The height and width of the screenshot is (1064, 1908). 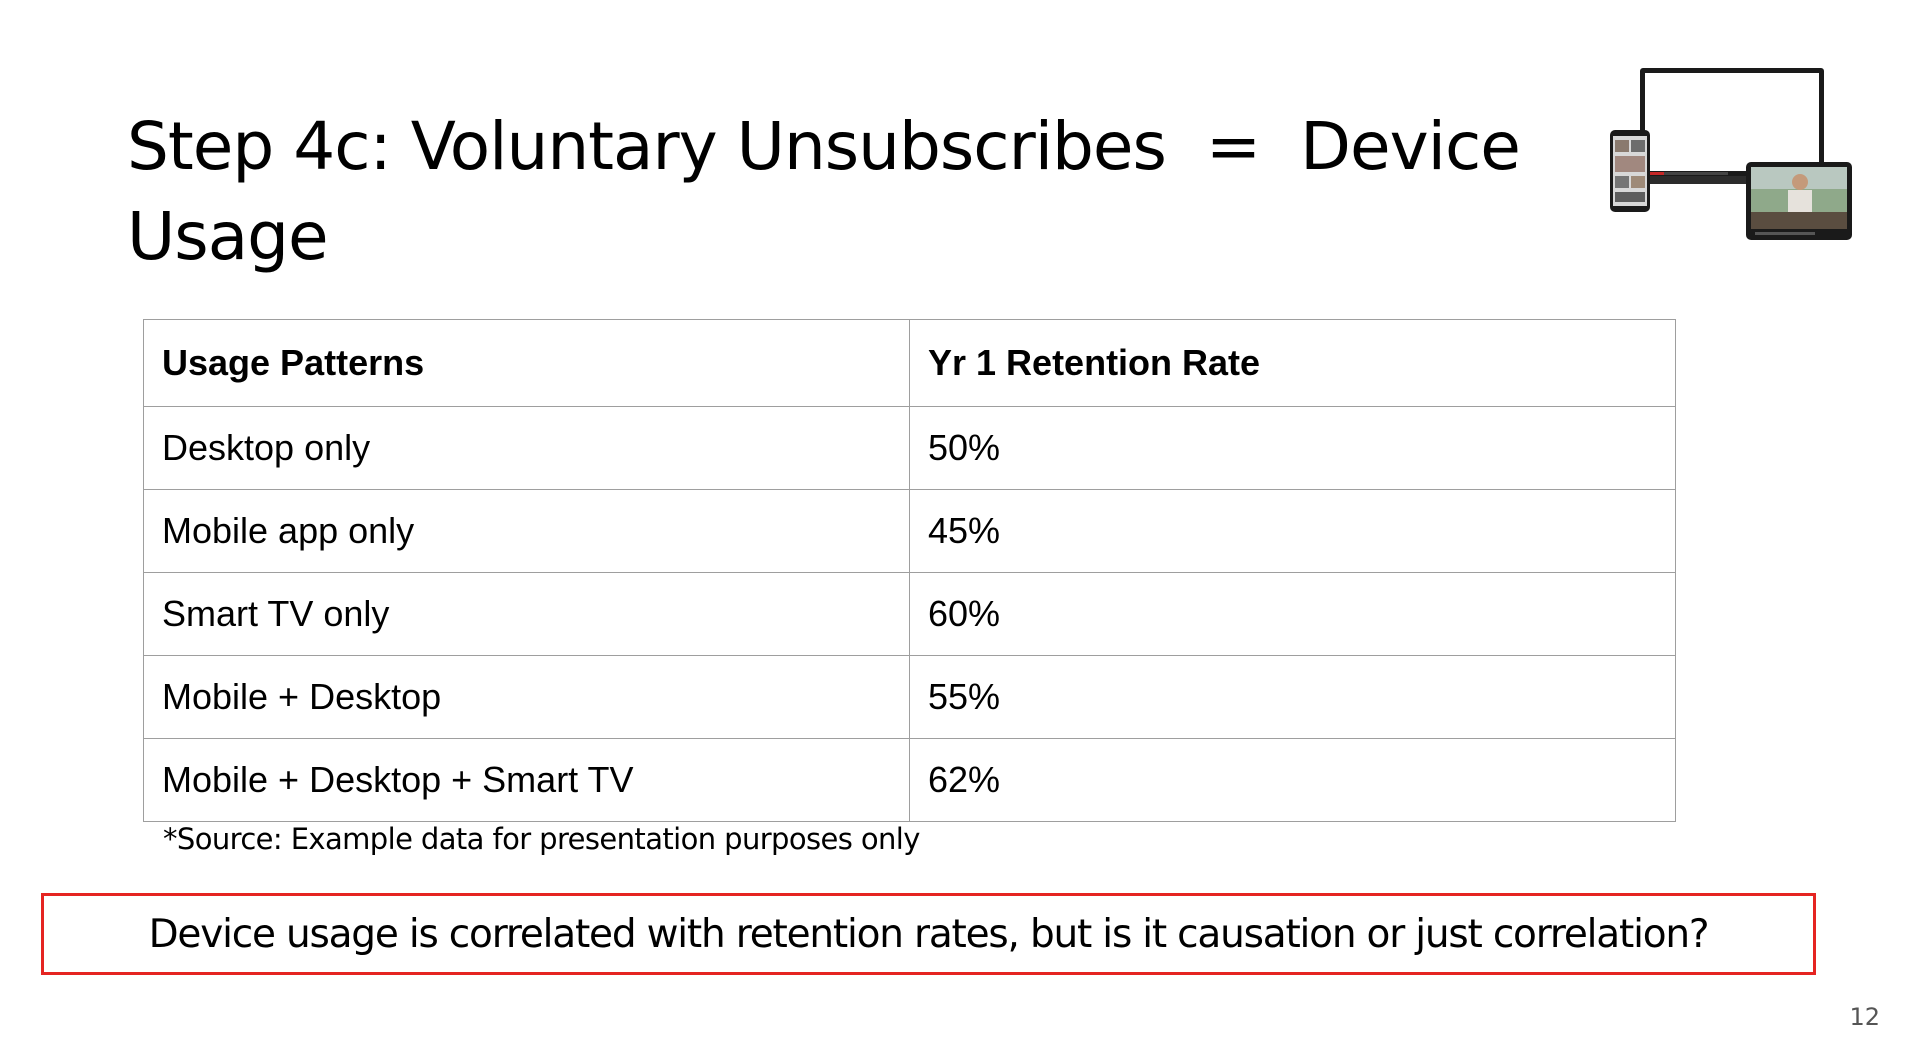 I want to click on page-number: 12, so click(x=1864, y=1017).